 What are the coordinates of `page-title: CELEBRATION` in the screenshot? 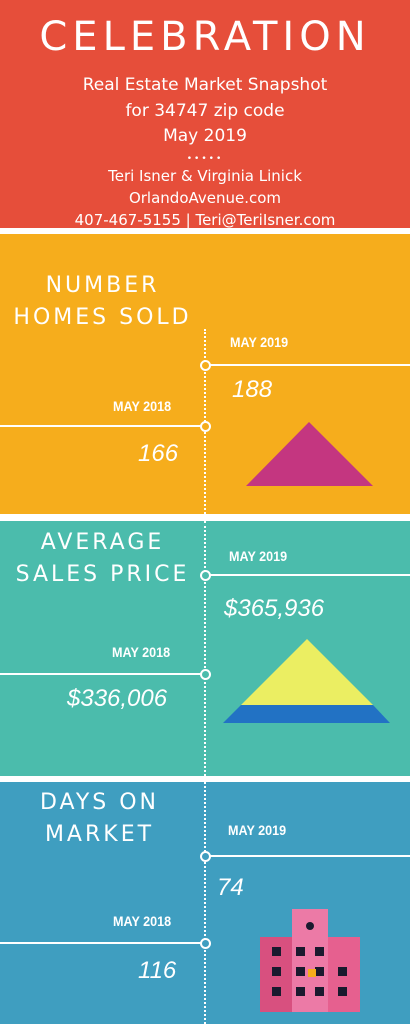 It's located at (205, 37).